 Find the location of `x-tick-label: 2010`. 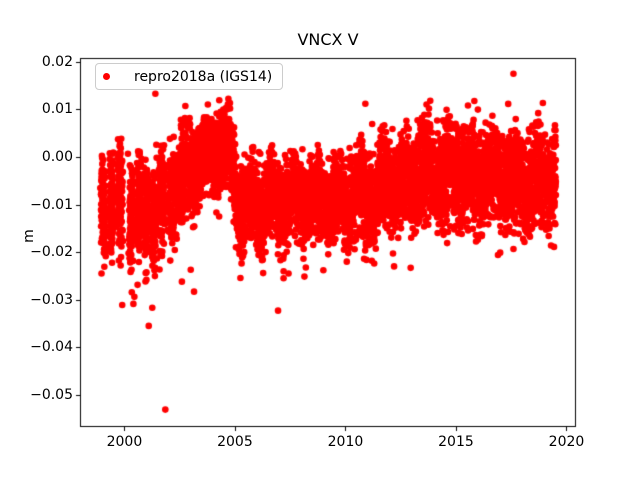

x-tick-label: 2010 is located at coordinates (345, 442).